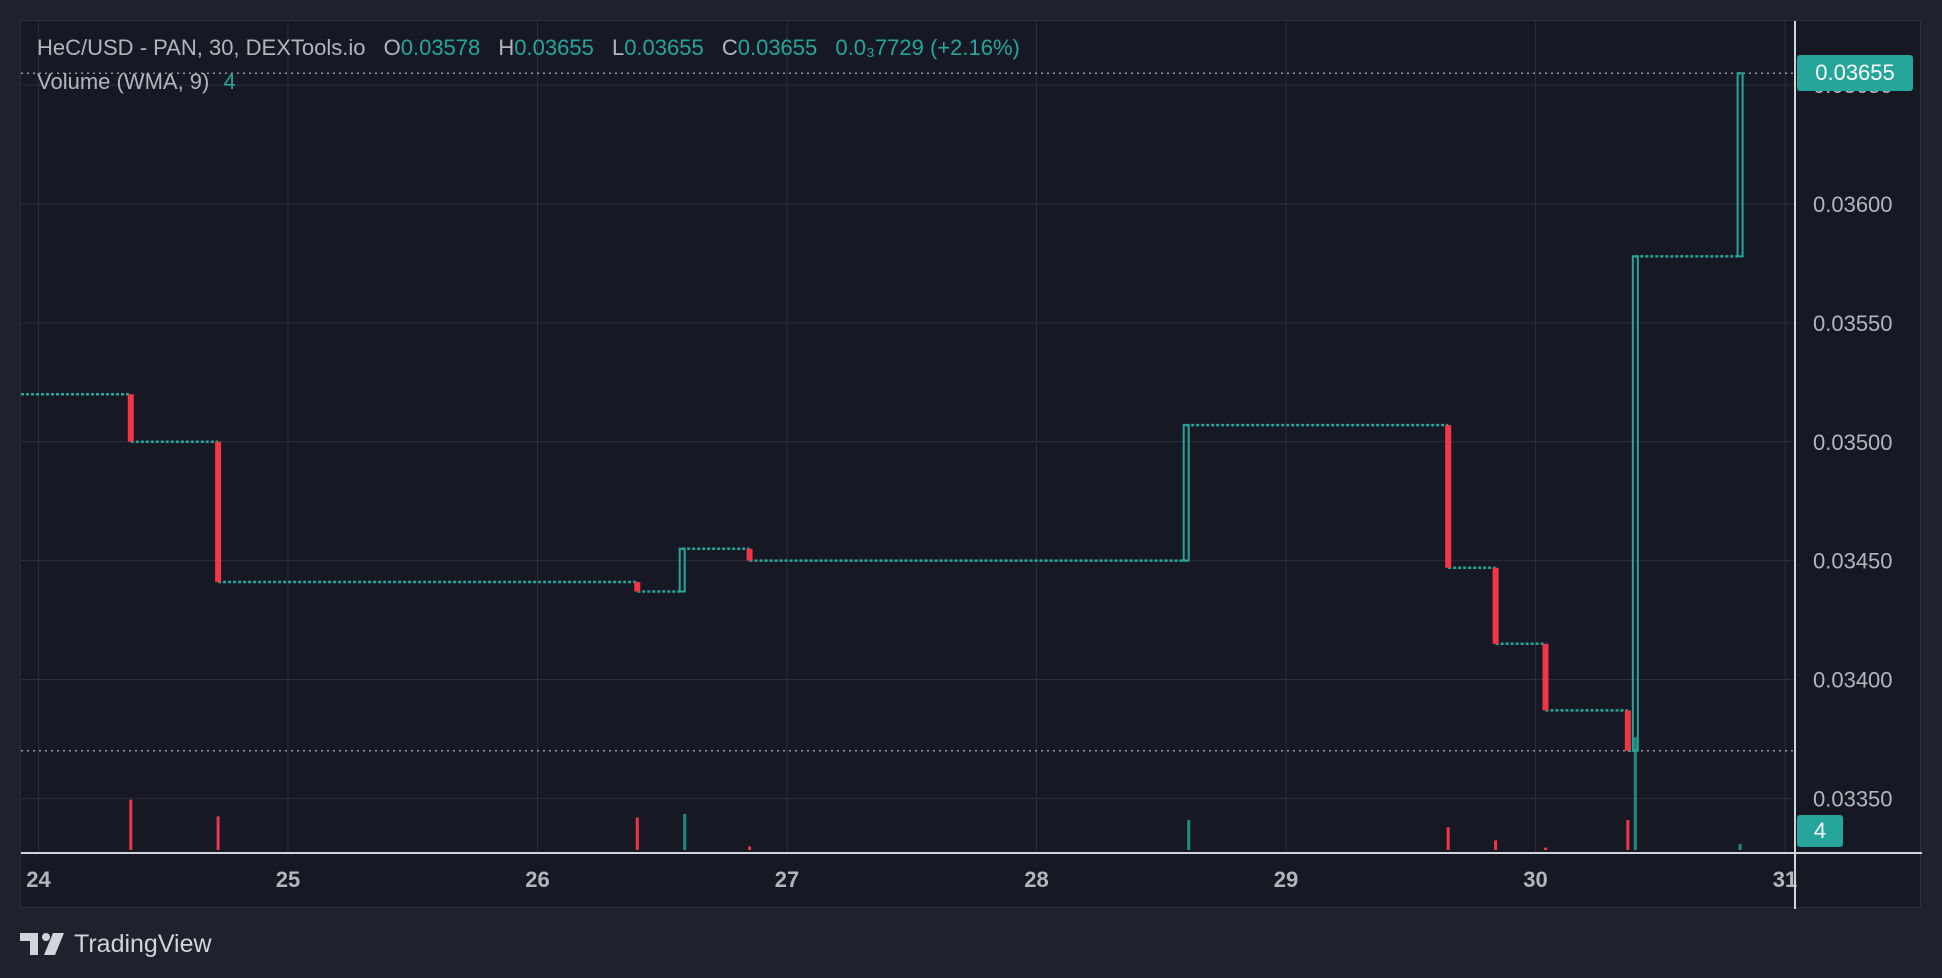 Image resolution: width=1942 pixels, height=978 pixels. What do you see at coordinates (1853, 679) in the screenshot?
I see `y-tick-label: 0.03400` at bounding box center [1853, 679].